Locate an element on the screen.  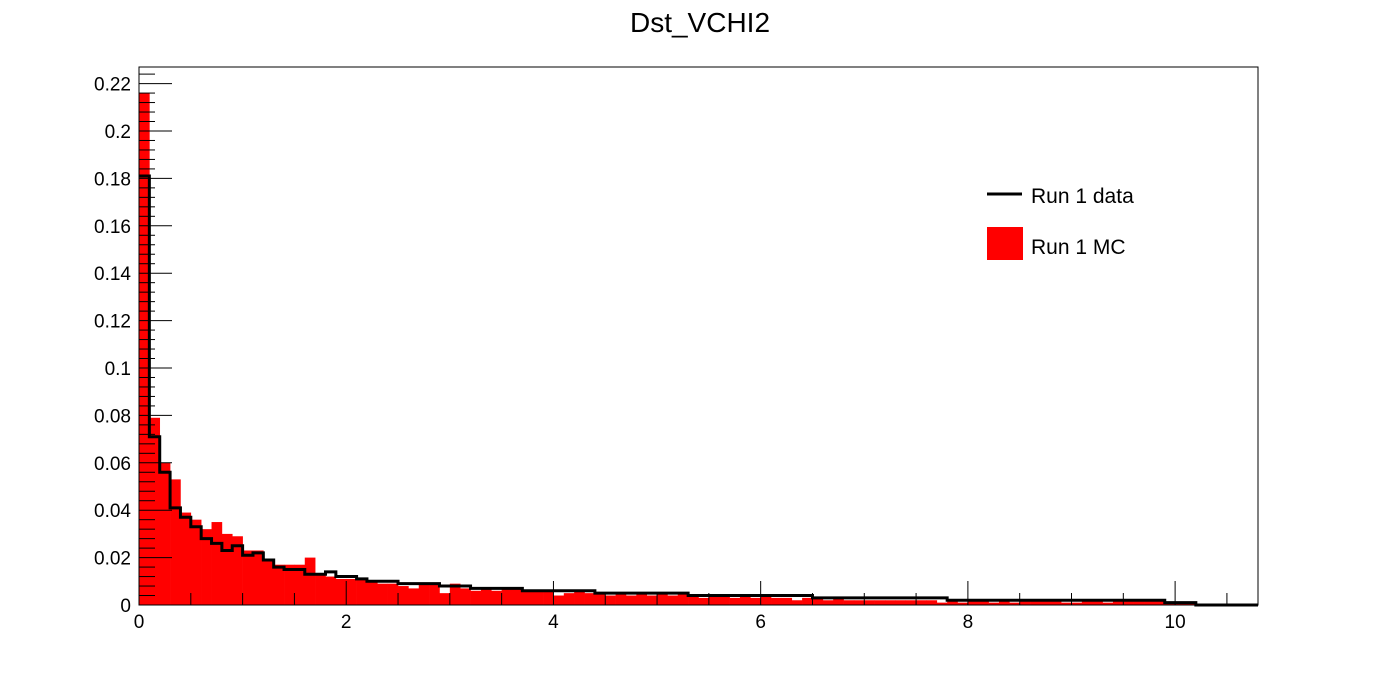
y-tick-label: 0.12 is located at coordinates (112, 322).